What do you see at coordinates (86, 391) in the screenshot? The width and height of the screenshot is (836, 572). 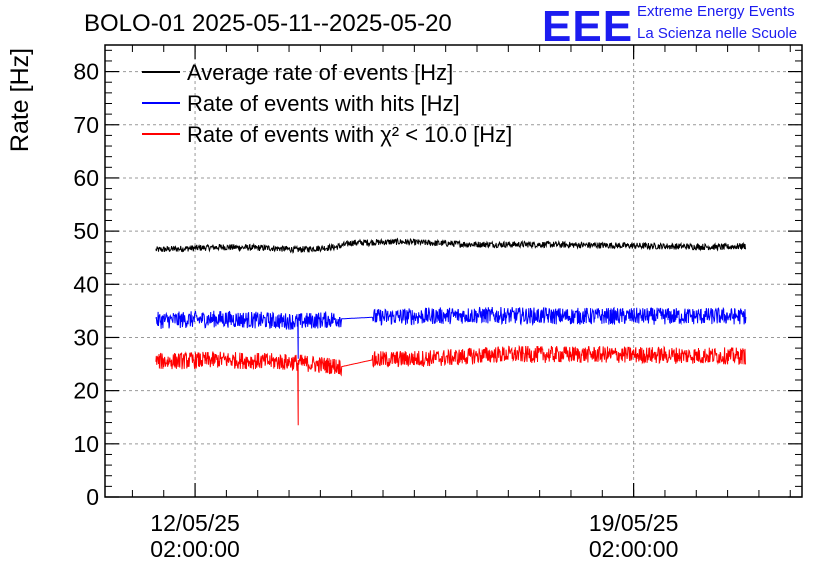 I see `y-tick-label: 20` at bounding box center [86, 391].